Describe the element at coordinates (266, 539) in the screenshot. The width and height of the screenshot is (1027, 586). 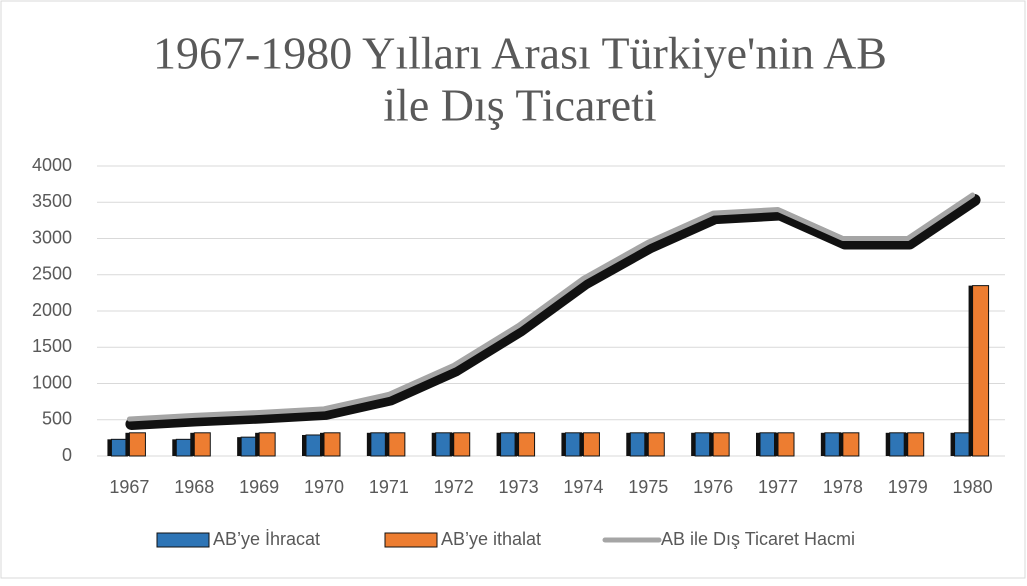
I see `legend-label: AB’ye İhracat` at that location.